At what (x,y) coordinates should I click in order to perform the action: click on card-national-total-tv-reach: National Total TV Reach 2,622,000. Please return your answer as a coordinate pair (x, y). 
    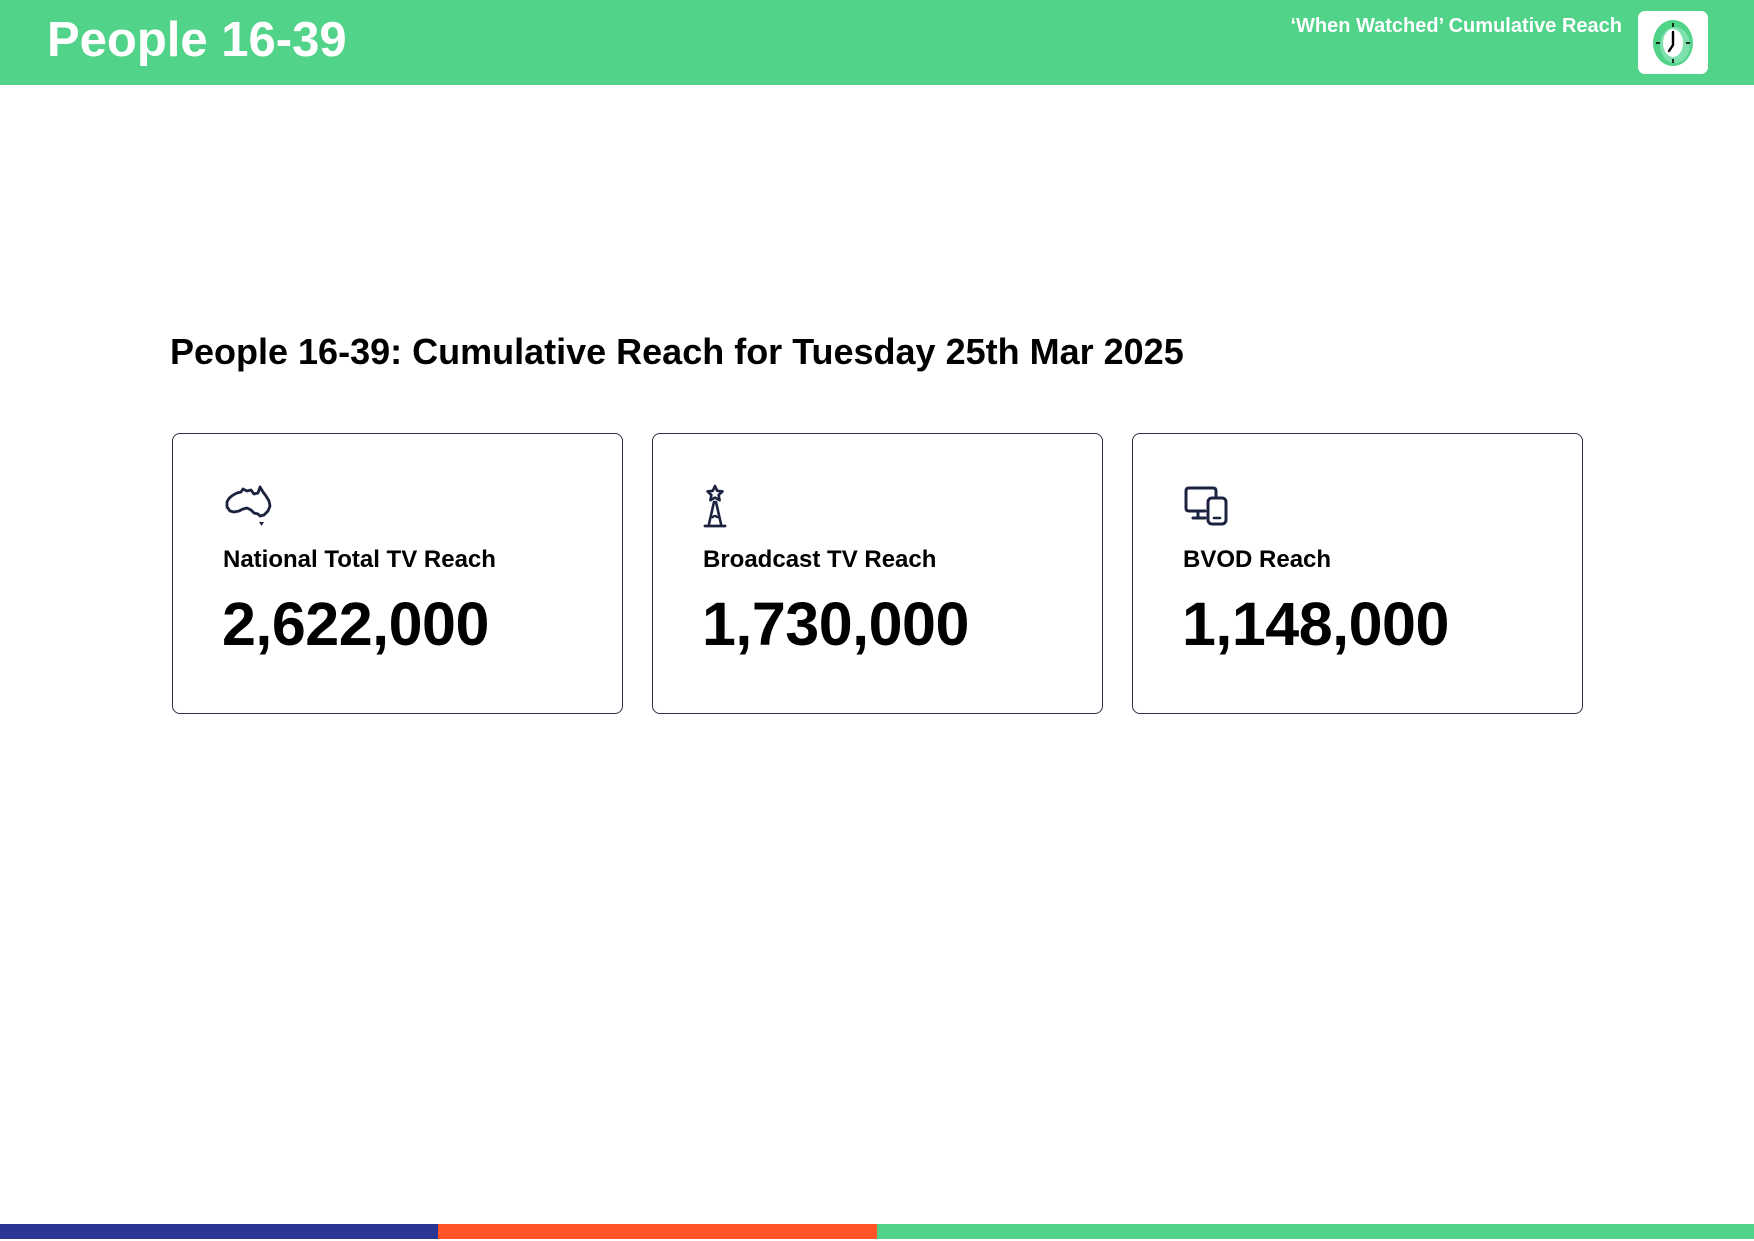
    Looking at the image, I should click on (397, 573).